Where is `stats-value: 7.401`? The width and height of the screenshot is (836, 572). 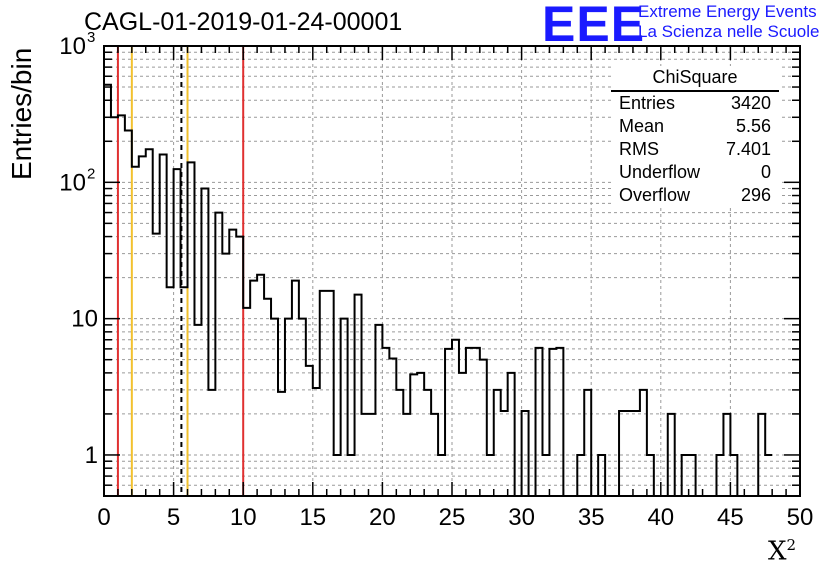 stats-value: 7.401 is located at coordinates (748, 149).